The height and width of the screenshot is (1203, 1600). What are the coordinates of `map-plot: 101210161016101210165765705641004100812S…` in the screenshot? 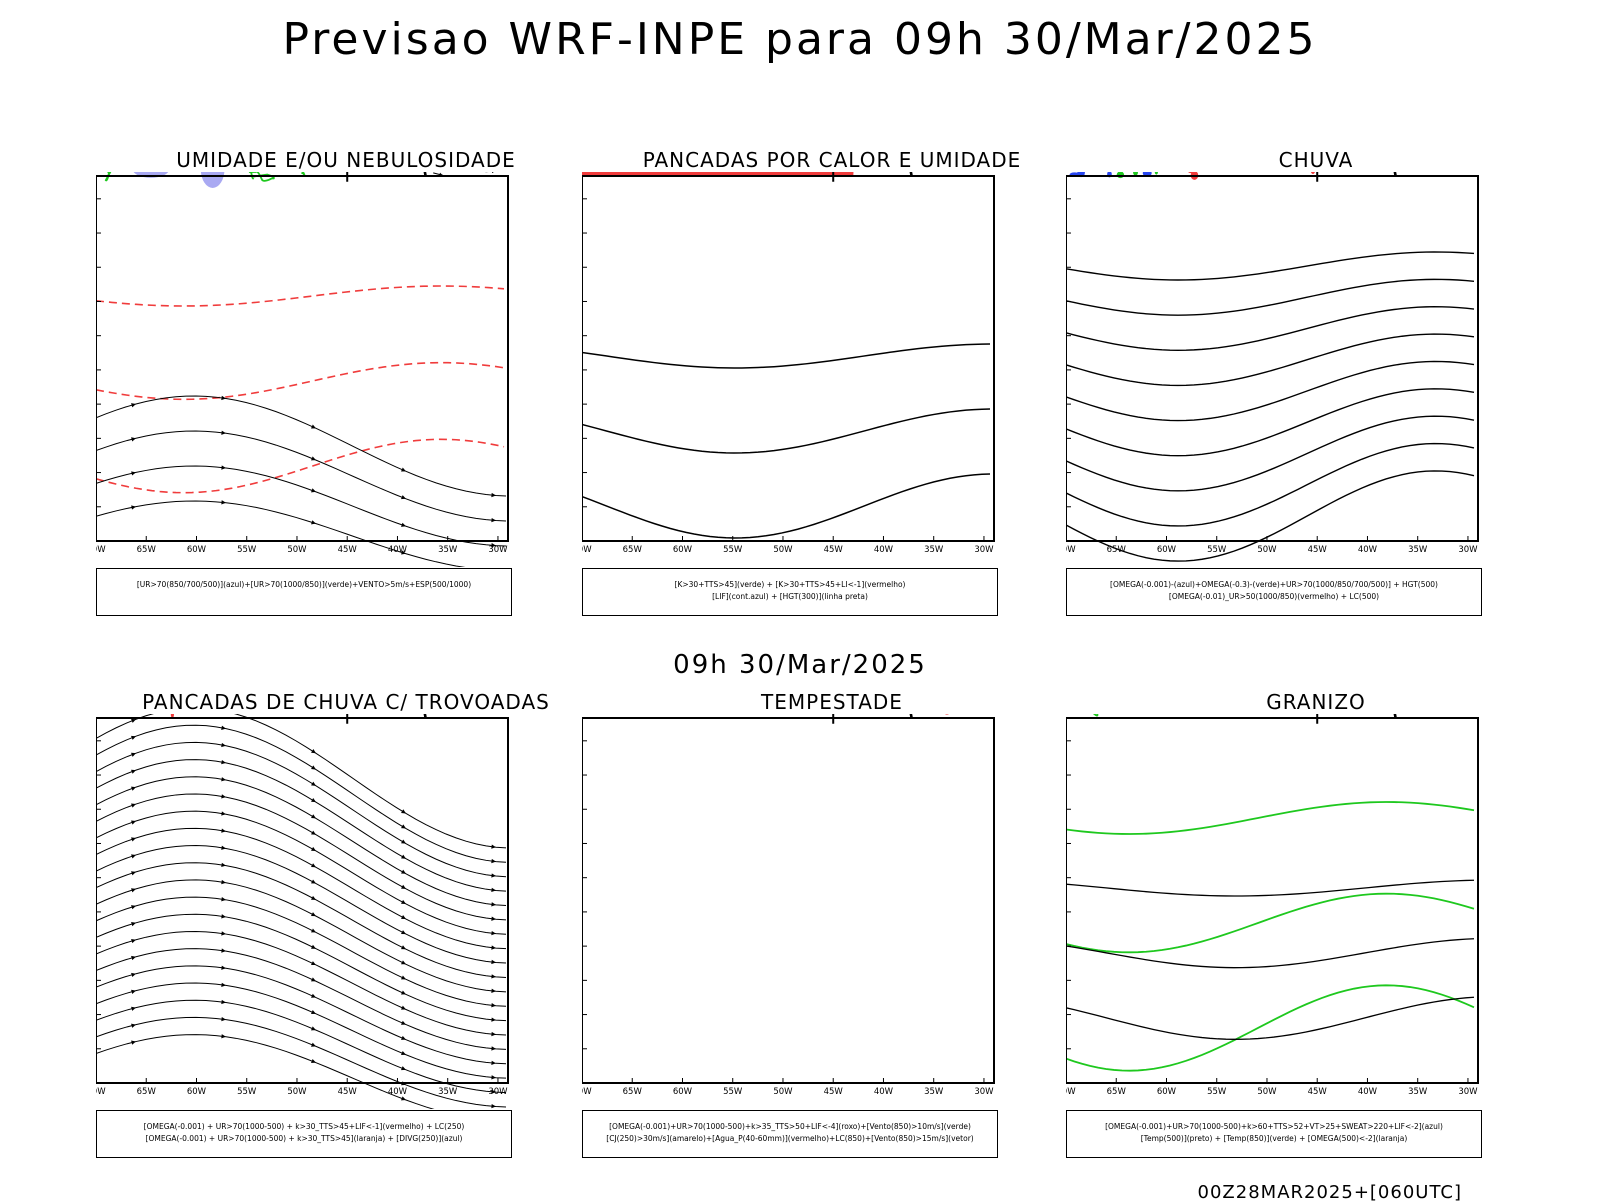 It's located at (302, 369).